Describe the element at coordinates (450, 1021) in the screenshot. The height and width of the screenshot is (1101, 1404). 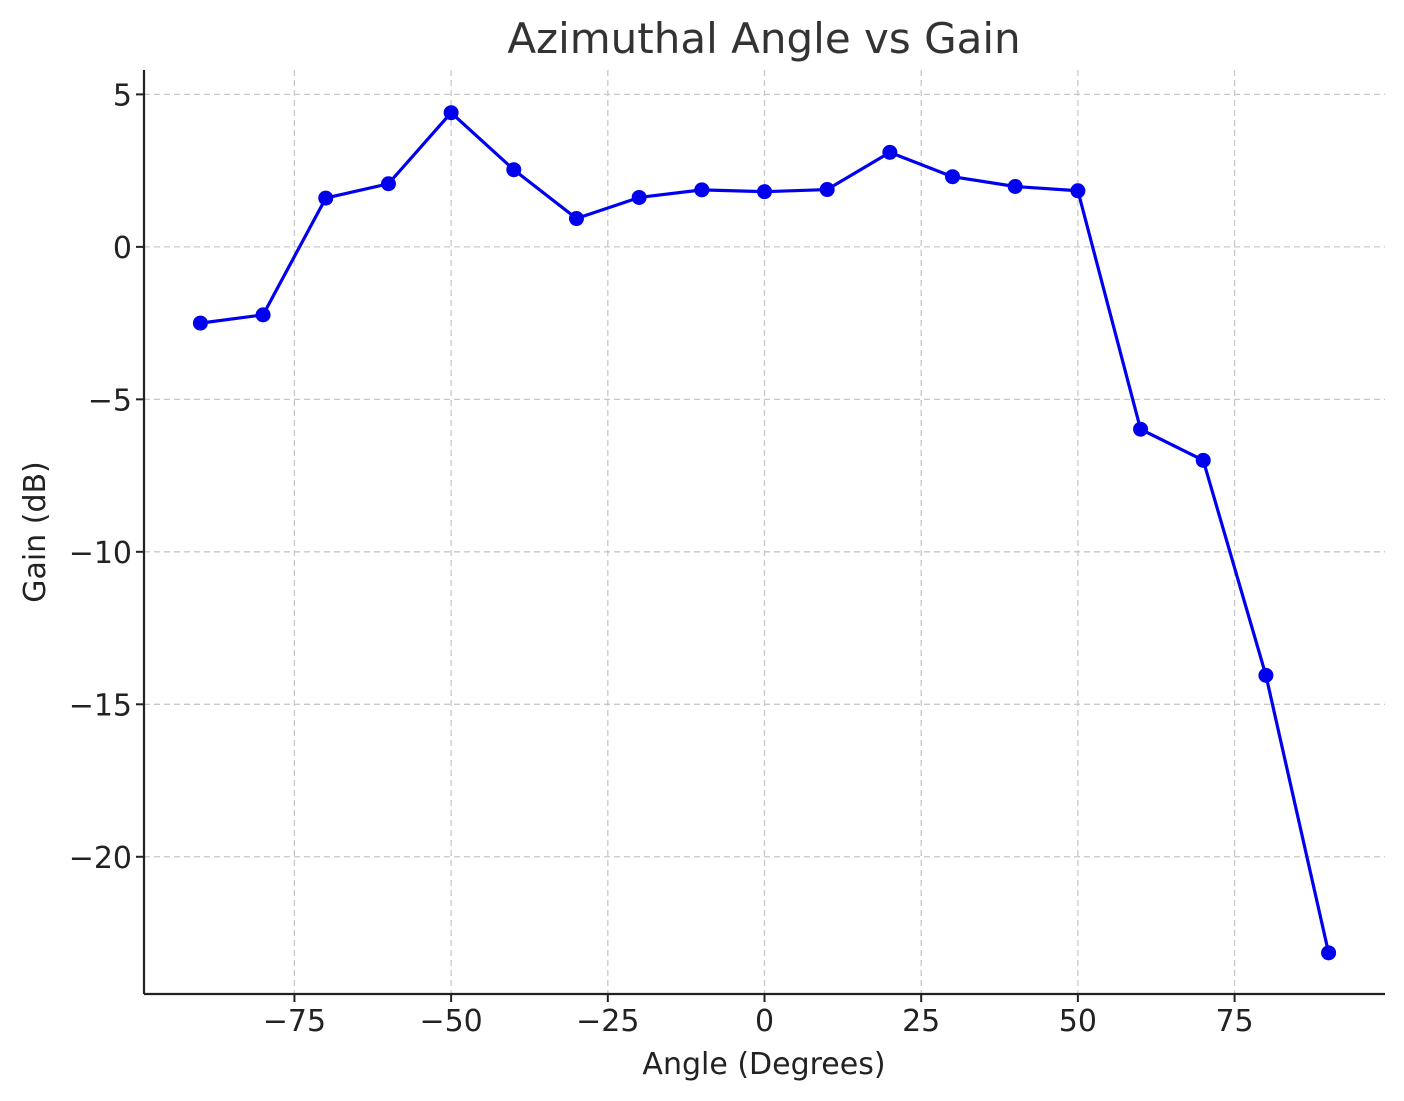
I see `x-tick-label: −50` at that location.